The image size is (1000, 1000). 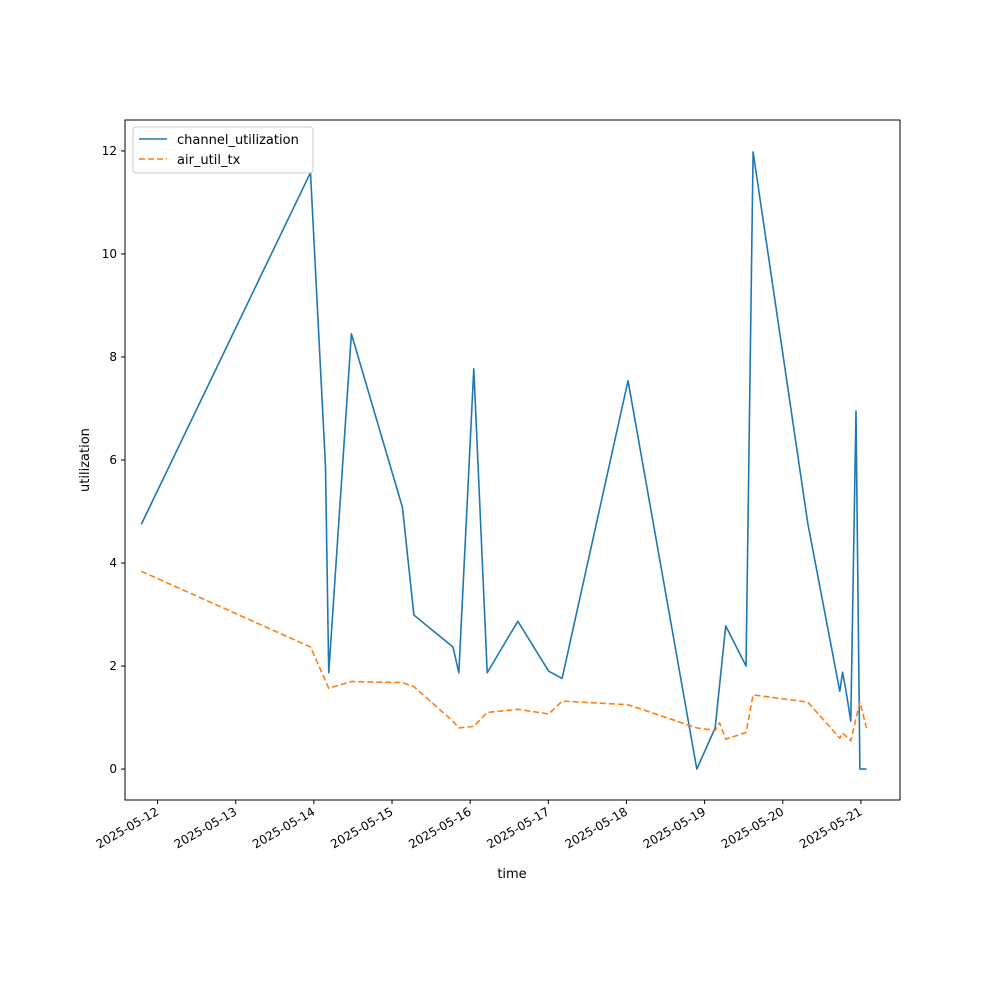 I want to click on legend-label-channel-utilization: channel_utilization, so click(x=238, y=140).